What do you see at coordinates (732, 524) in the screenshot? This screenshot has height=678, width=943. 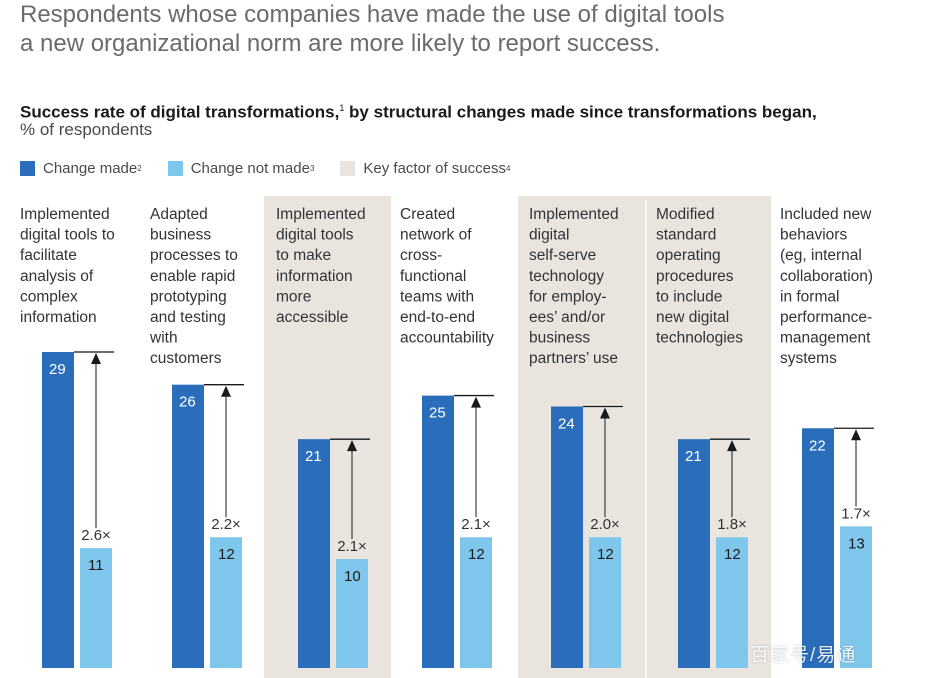 I see `ratio-label-6: 1.8×` at bounding box center [732, 524].